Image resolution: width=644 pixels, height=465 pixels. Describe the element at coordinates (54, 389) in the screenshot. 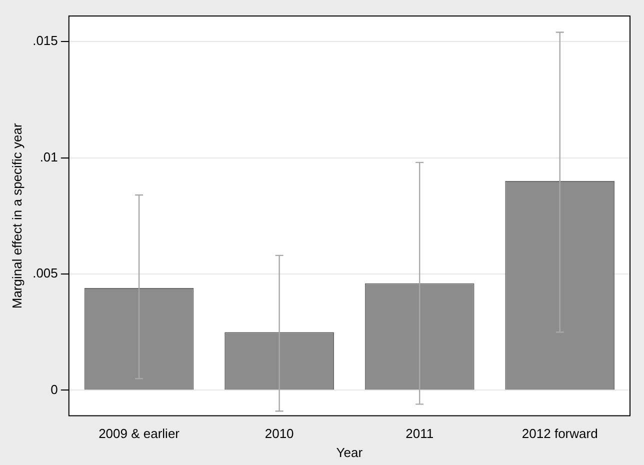

I see `y-tick-label: 0` at that location.